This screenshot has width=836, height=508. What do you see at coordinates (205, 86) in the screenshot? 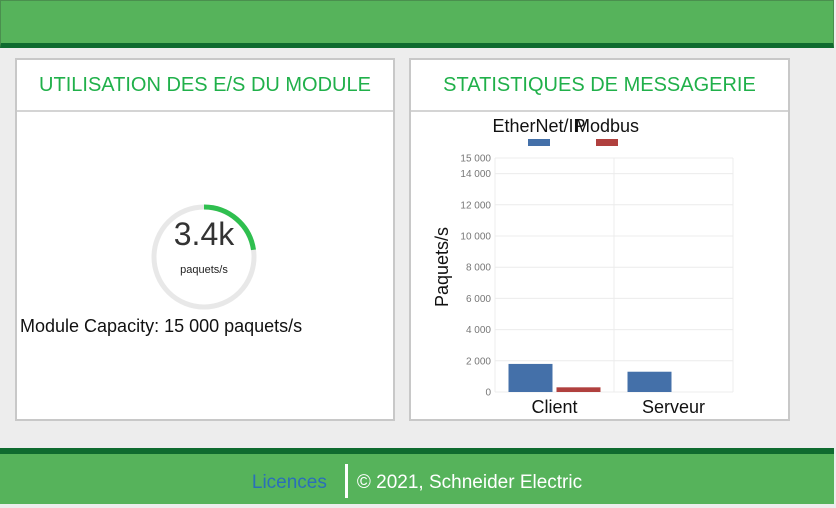
I see `module-io-usage-title: UTILISATION DES E/S DU MODULE` at bounding box center [205, 86].